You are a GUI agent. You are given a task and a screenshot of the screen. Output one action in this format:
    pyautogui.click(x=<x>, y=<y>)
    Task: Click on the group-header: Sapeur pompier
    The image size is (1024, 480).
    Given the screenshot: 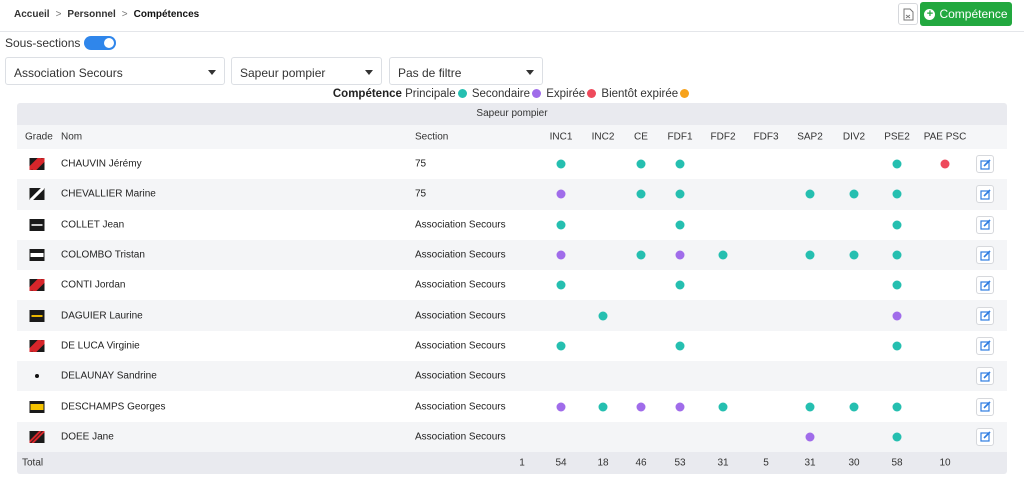 What is the action you would take?
    pyautogui.click(x=512, y=114)
    